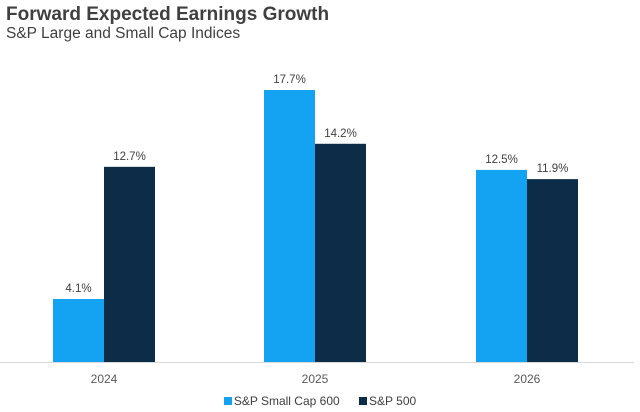 The image size is (640, 412). Describe the element at coordinates (123, 33) in the screenshot. I see `chart-subtitle: S&P Large and Small Cap Indices` at that location.